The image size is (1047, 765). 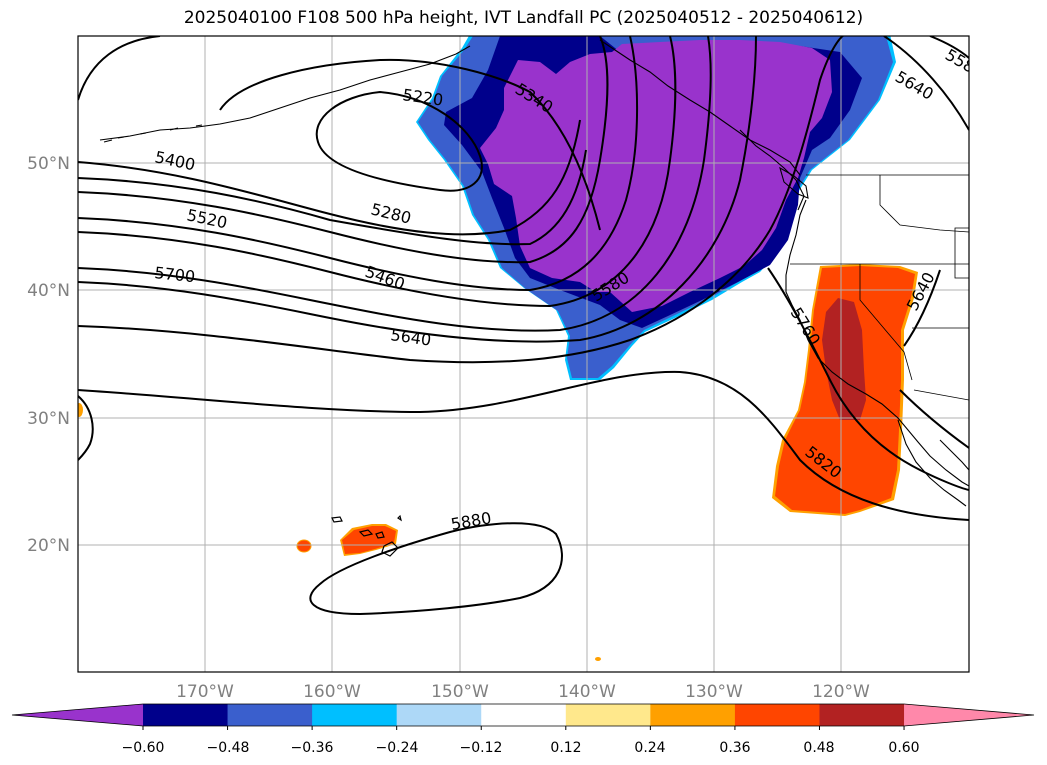 I want to click on longitude-label: 140°W, so click(x=587, y=692).